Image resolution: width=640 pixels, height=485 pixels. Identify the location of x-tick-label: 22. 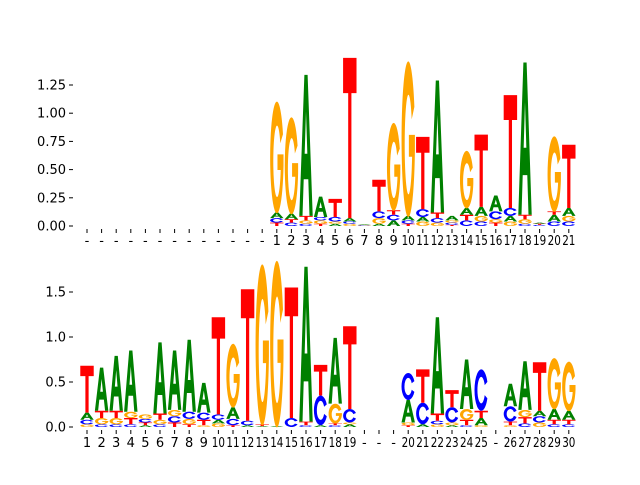
(437, 443).